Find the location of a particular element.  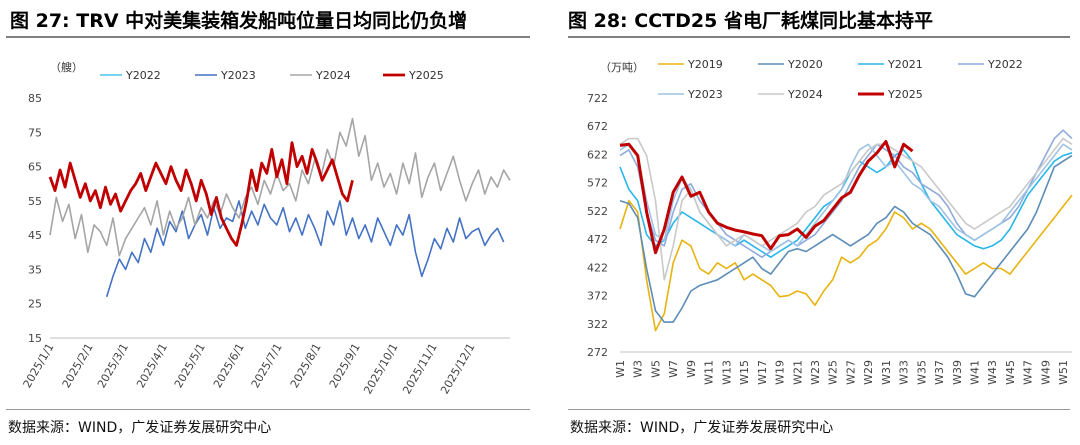

x-tick-label: 2025/8/1 is located at coordinates (306, 365).